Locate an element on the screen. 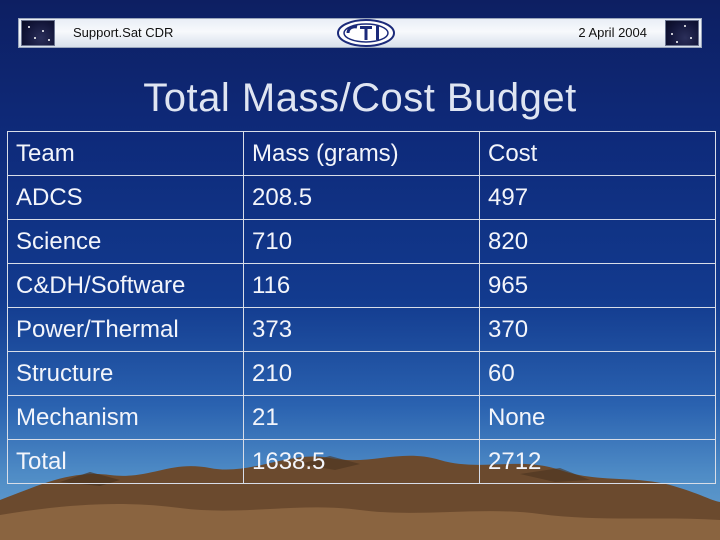  table-header-row: Team Mass (grams) Cost is located at coordinates (361, 153).